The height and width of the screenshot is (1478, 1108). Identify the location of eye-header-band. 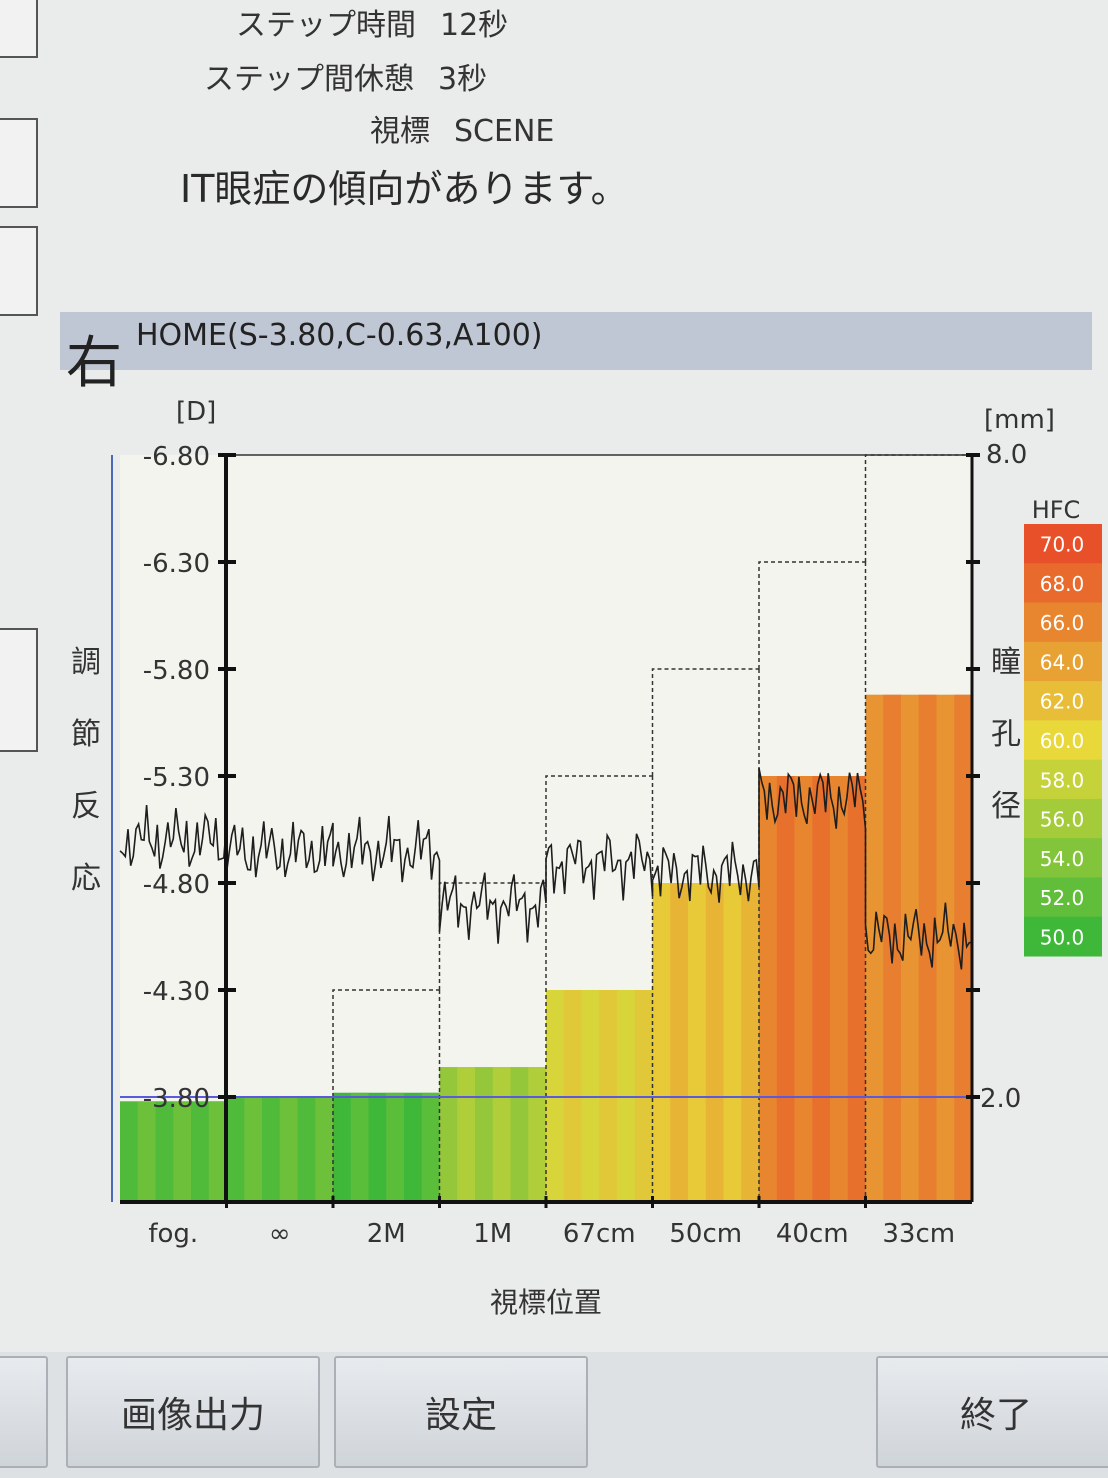
(576, 341).